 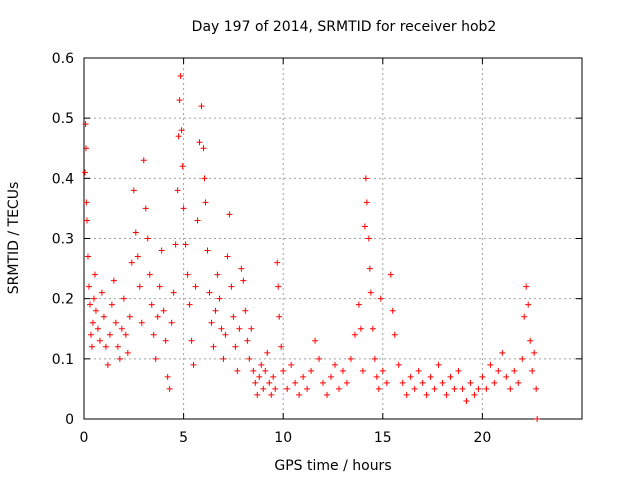 What do you see at coordinates (69, 420) in the screenshot?
I see `y-tick-label: 0` at bounding box center [69, 420].